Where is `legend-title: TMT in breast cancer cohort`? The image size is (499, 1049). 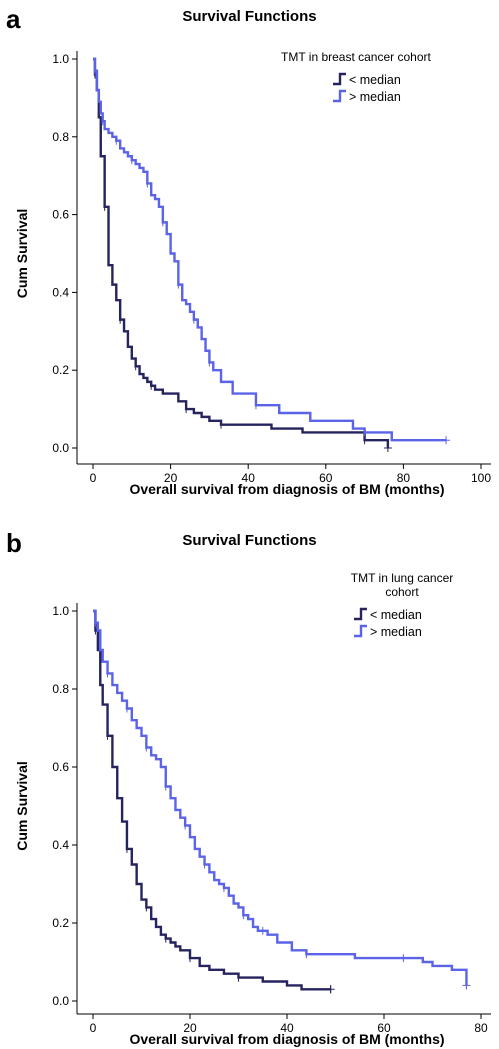 legend-title: TMT in breast cancer cohort is located at coordinates (356, 57).